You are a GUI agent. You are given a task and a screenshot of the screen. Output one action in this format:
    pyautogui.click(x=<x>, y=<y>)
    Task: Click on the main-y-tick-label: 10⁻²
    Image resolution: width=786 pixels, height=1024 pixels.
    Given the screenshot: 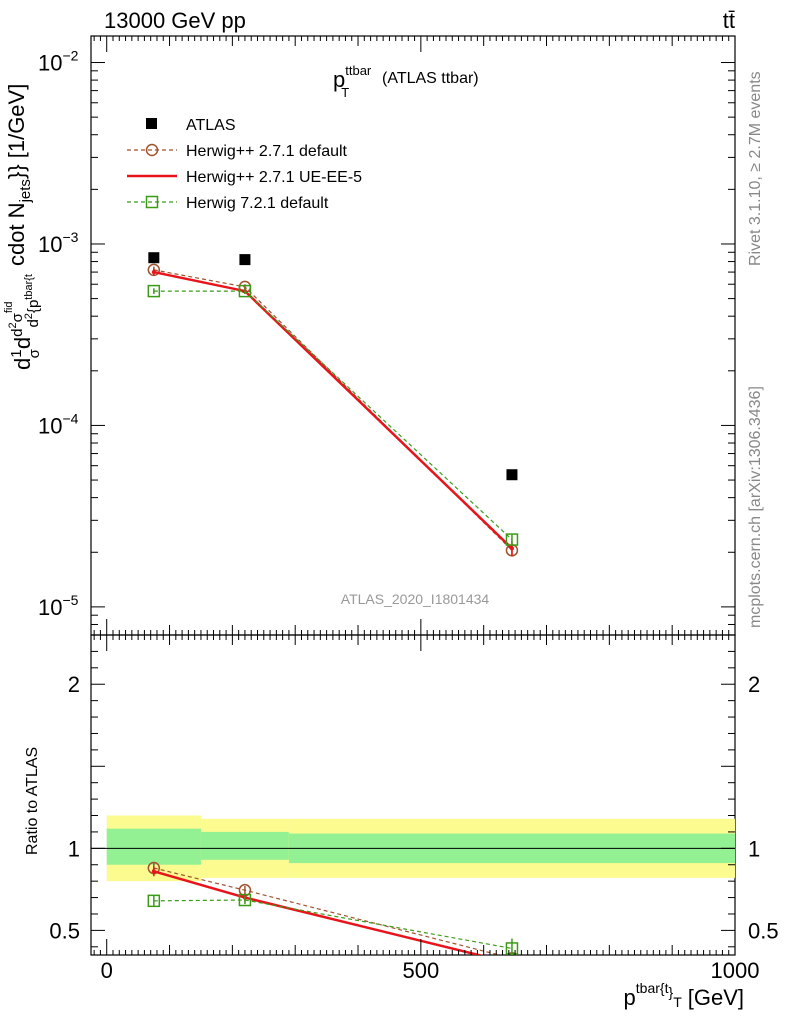 What is the action you would take?
    pyautogui.click(x=58, y=62)
    